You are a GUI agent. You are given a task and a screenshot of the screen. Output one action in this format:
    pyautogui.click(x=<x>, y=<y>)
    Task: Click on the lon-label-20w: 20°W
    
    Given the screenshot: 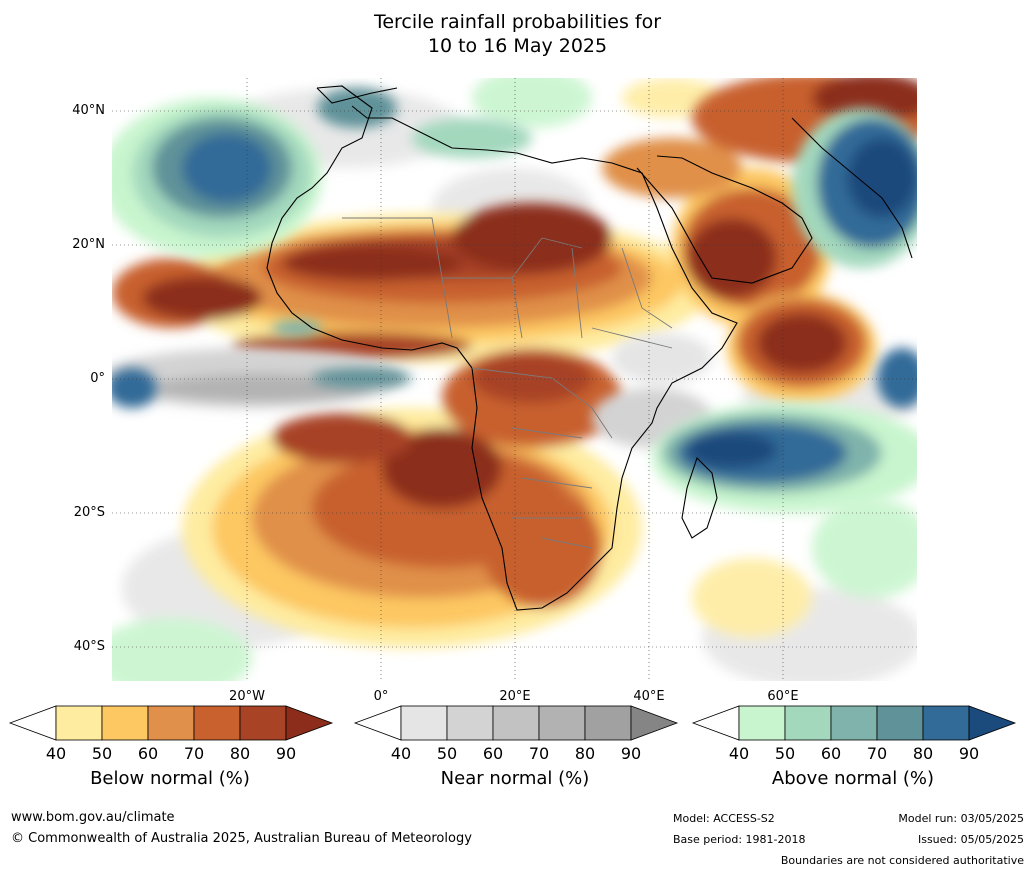 What is the action you would take?
    pyautogui.click(x=247, y=696)
    